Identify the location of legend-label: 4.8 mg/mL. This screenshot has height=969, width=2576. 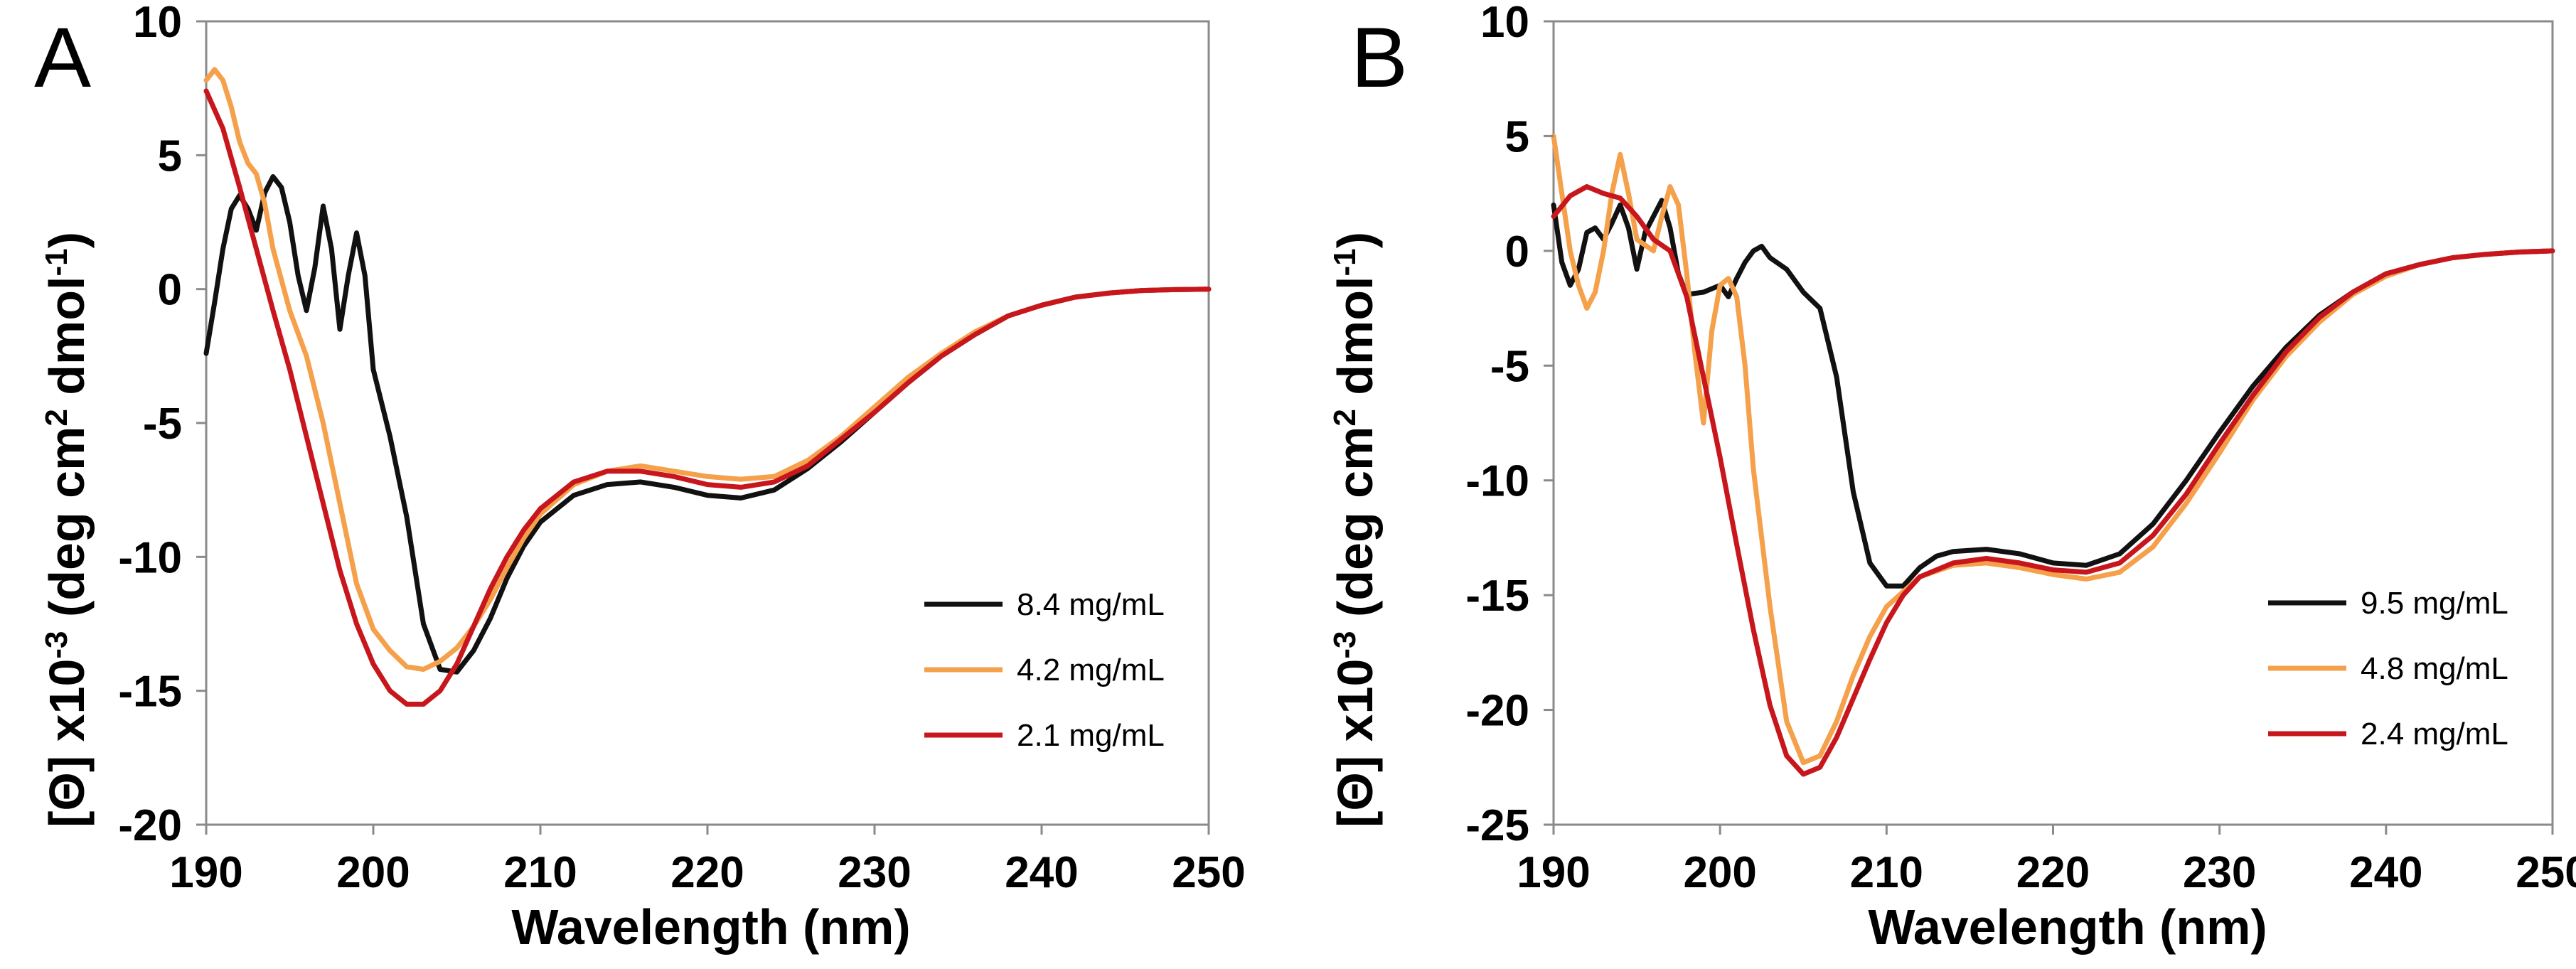
(2434, 668).